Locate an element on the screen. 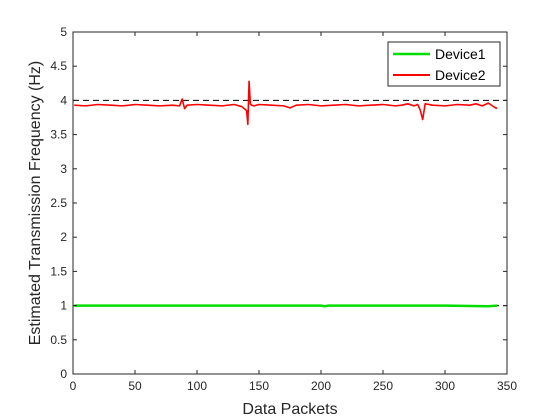  x-tick-label: 200 is located at coordinates (321, 386).